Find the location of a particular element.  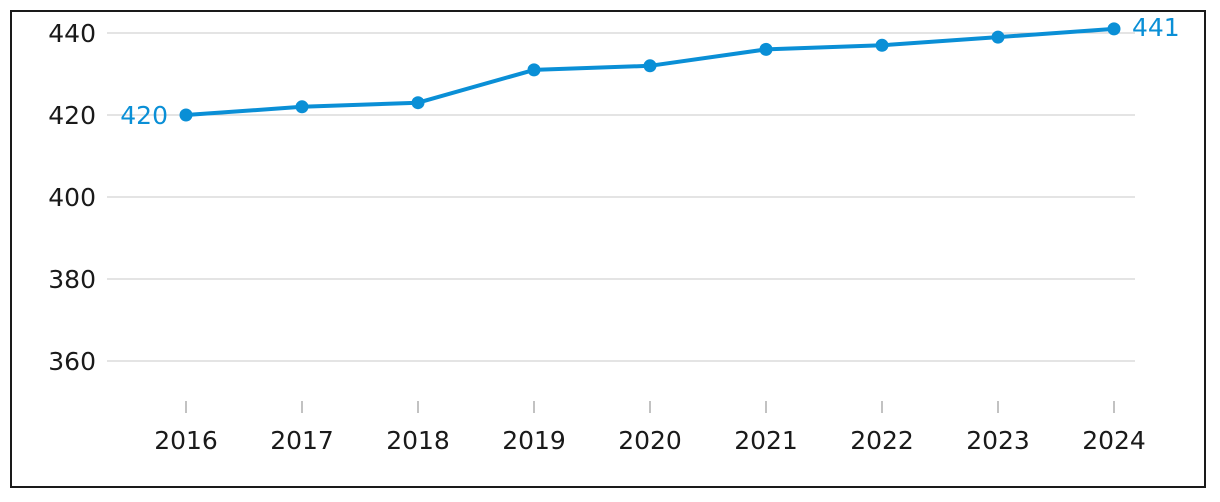

data-point-2019 is located at coordinates (534, 70).